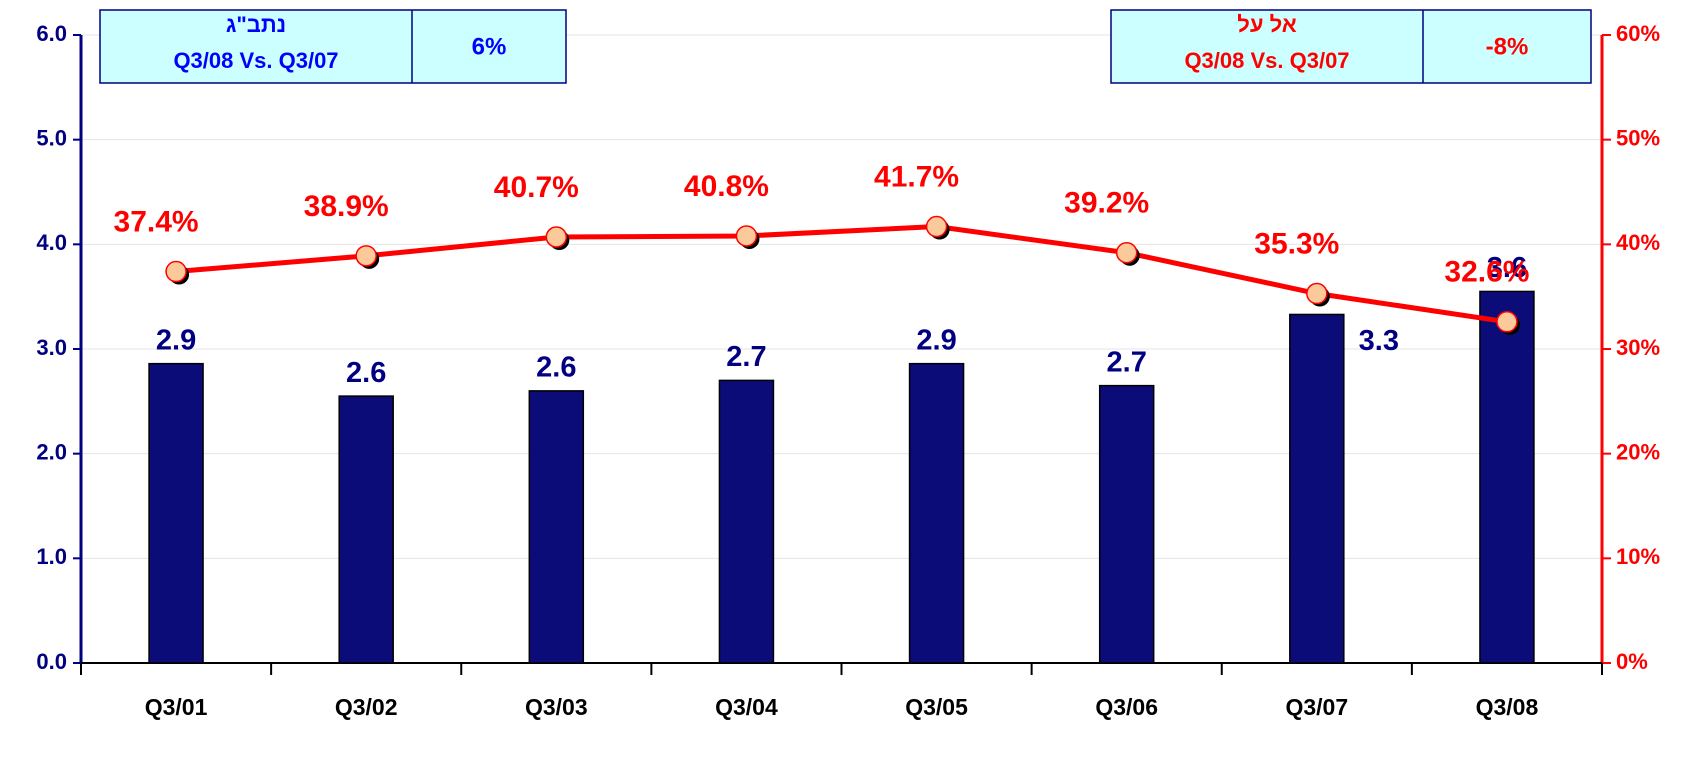  Describe the element at coordinates (746, 707) in the screenshot. I see `x-tick-label: Q3/04` at that location.